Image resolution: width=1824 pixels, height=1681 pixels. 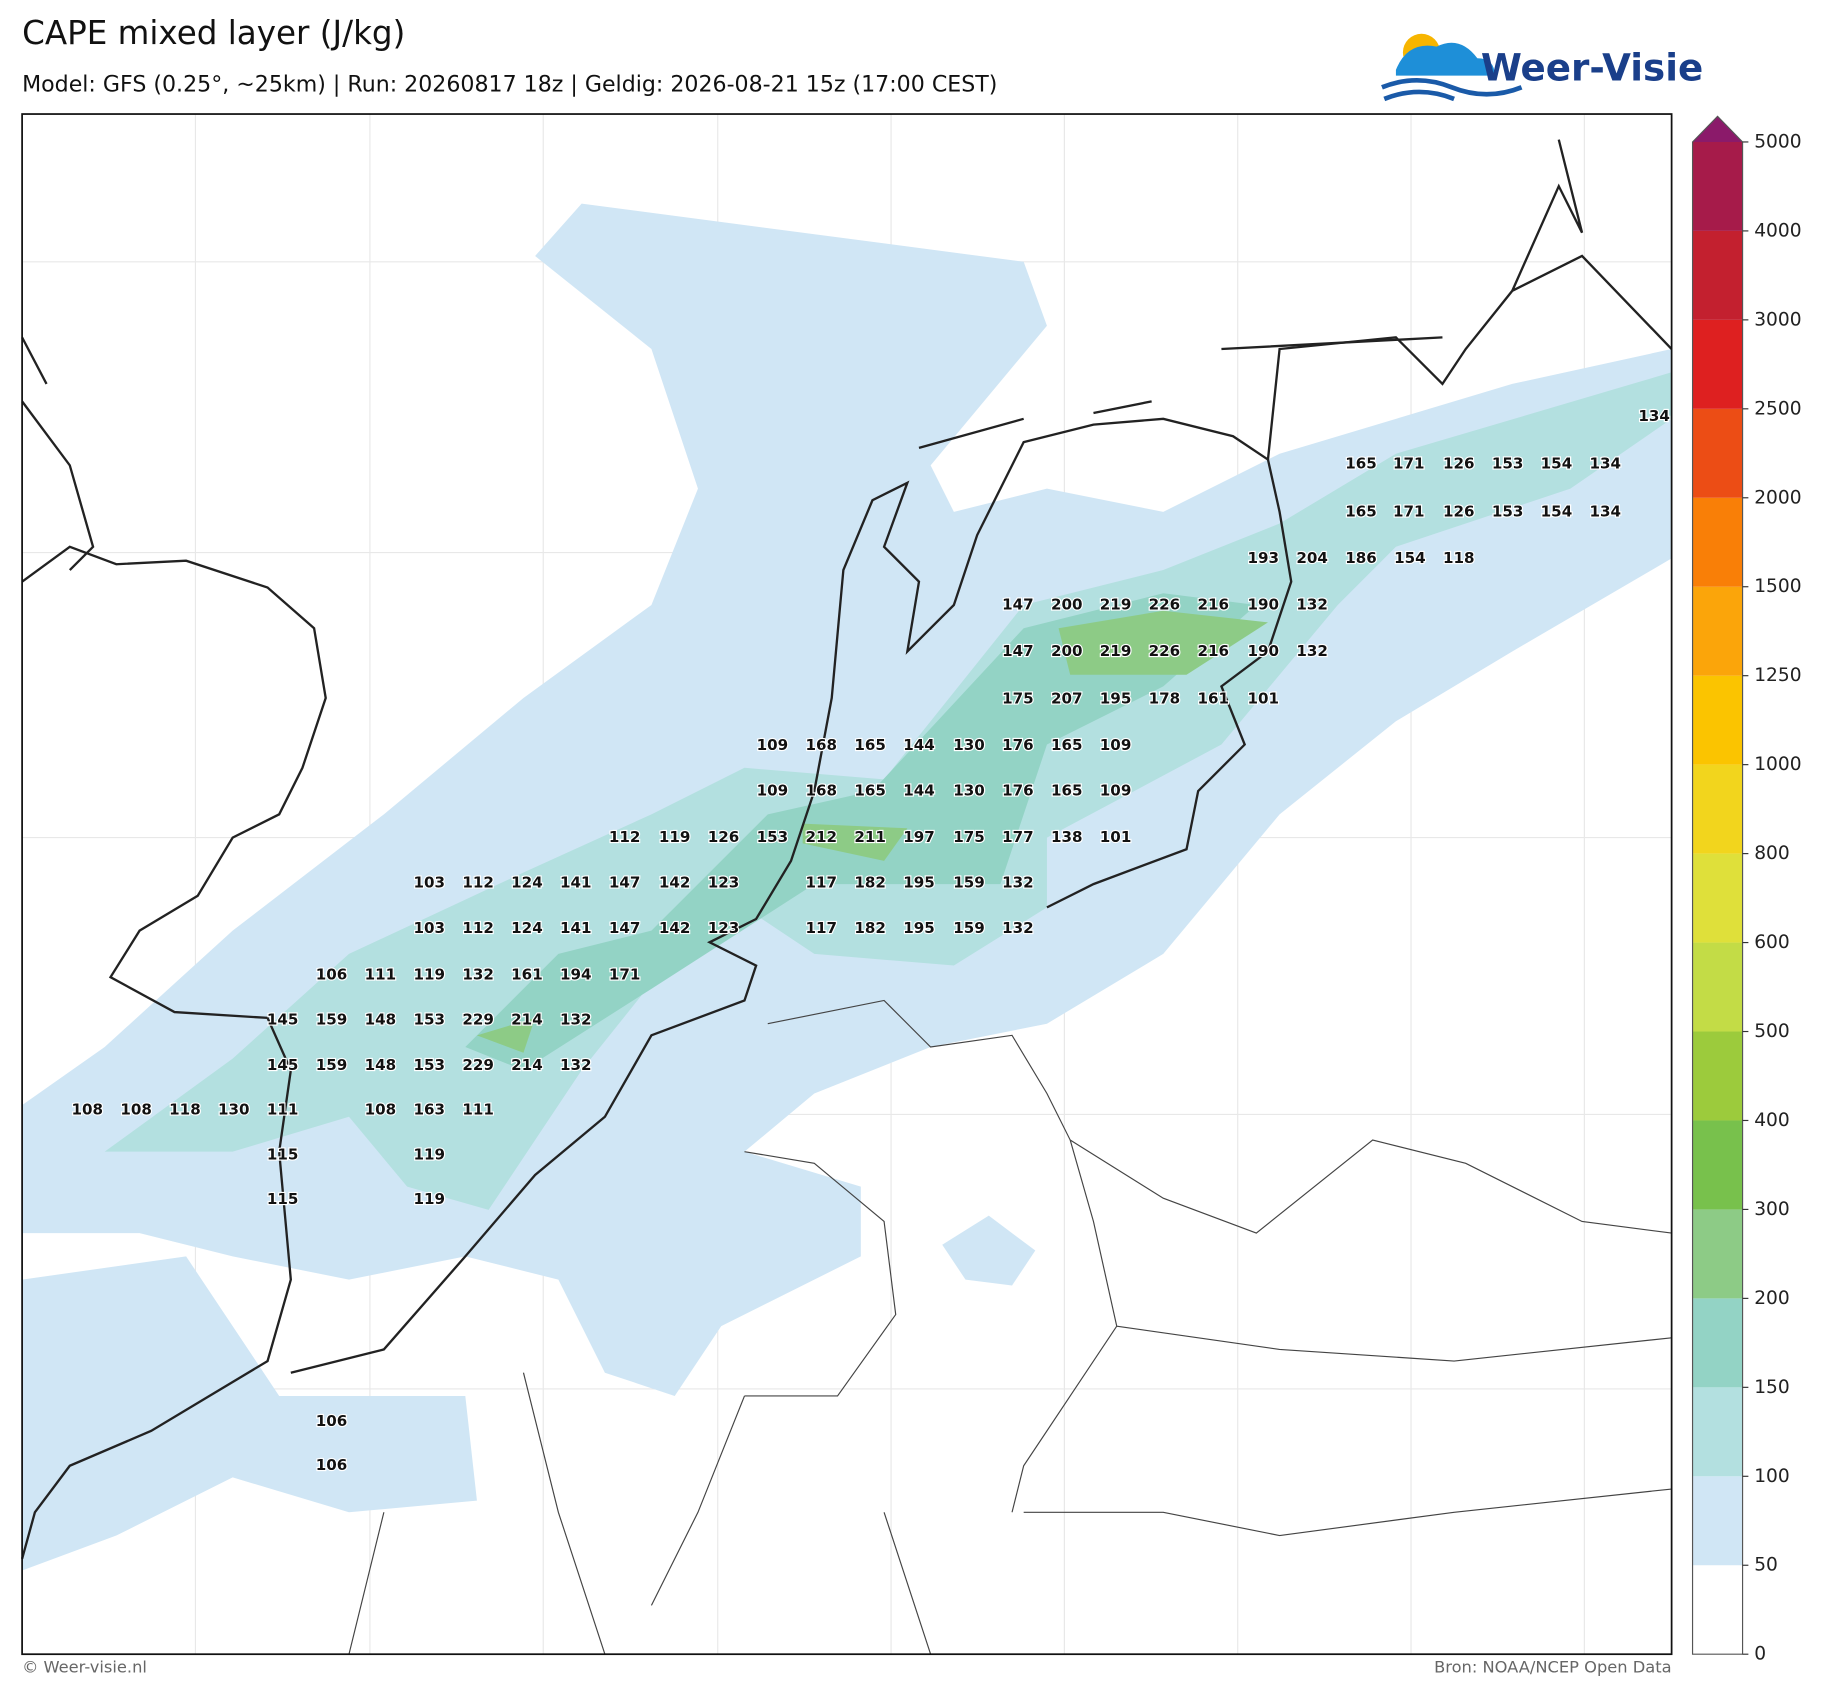 I want to click on colorbar-tick-label: 50, so click(x=1766, y=1565).